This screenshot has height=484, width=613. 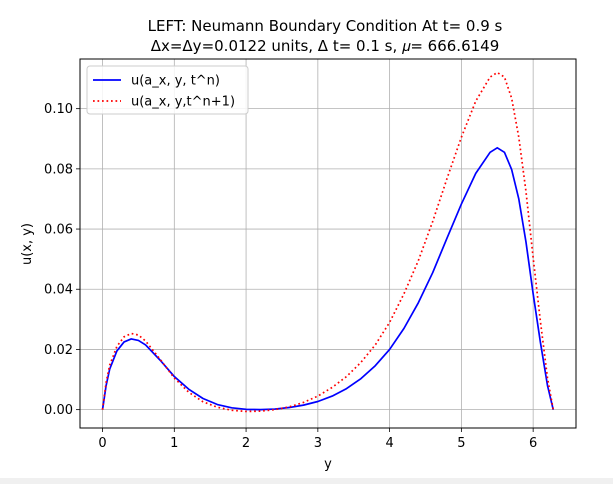 What do you see at coordinates (174, 443) in the screenshot?
I see `x-tick-label: 1` at bounding box center [174, 443].